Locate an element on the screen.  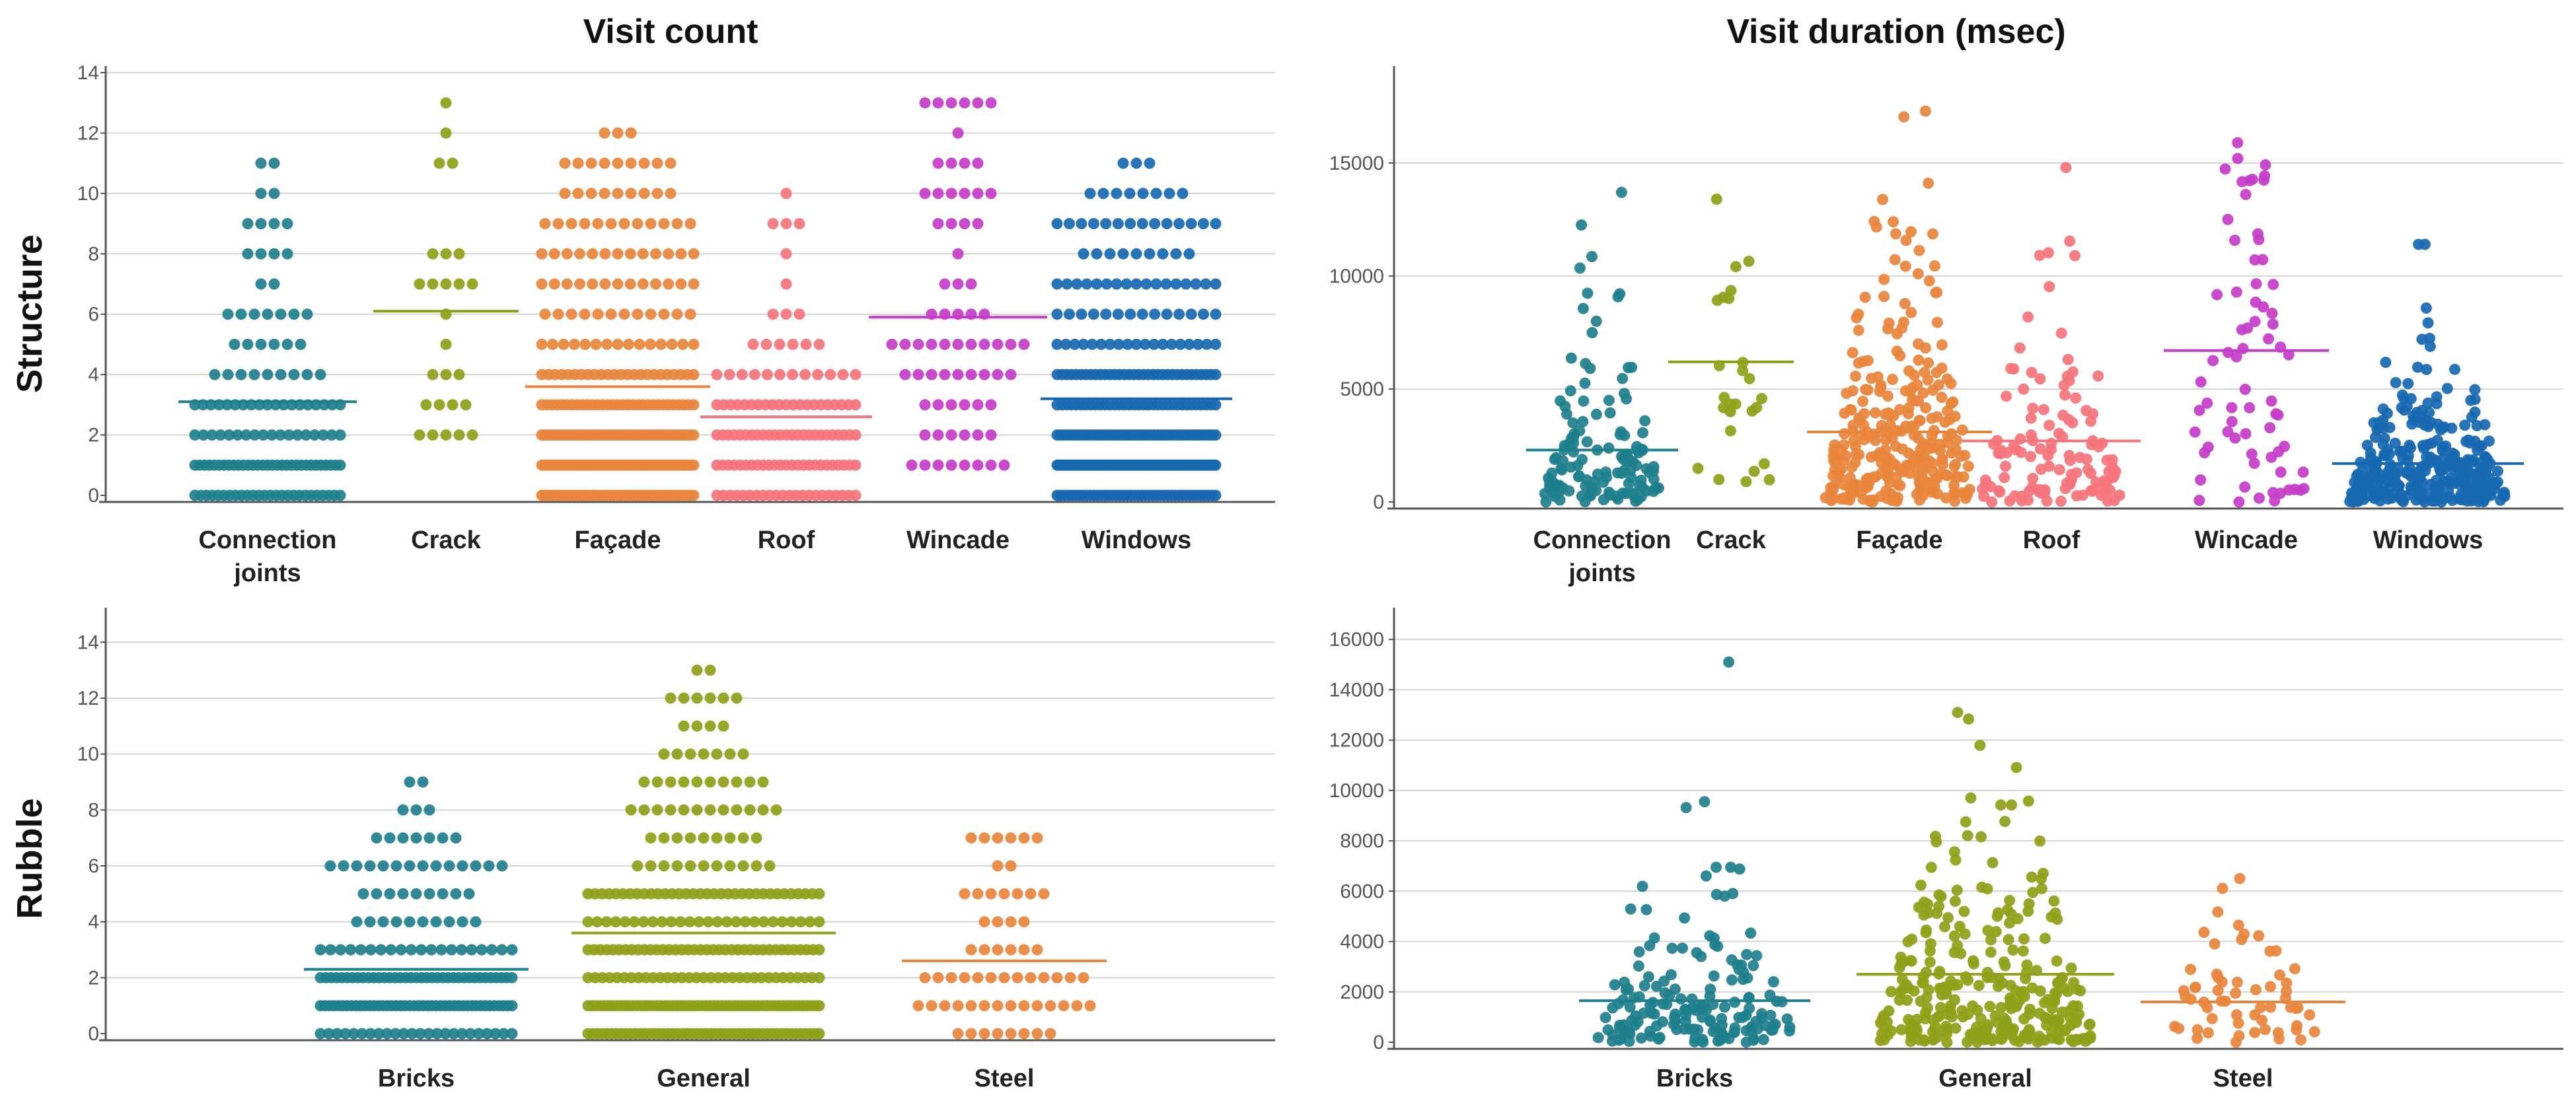
series-roof is located at coordinates (2051, 335).